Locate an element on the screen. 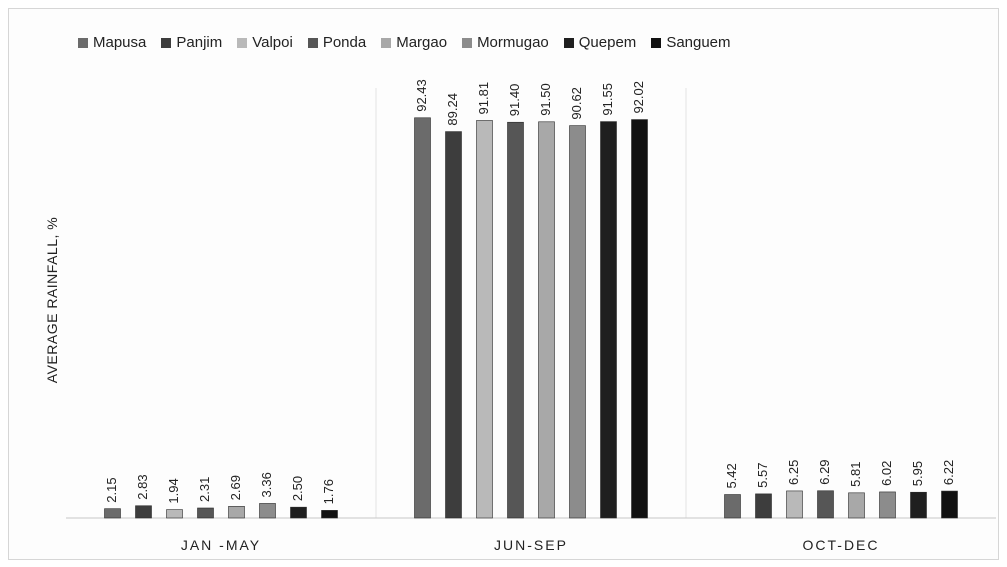 The width and height of the screenshot is (1007, 567). x-tick-label: OCT-DEC is located at coordinates (841, 545).